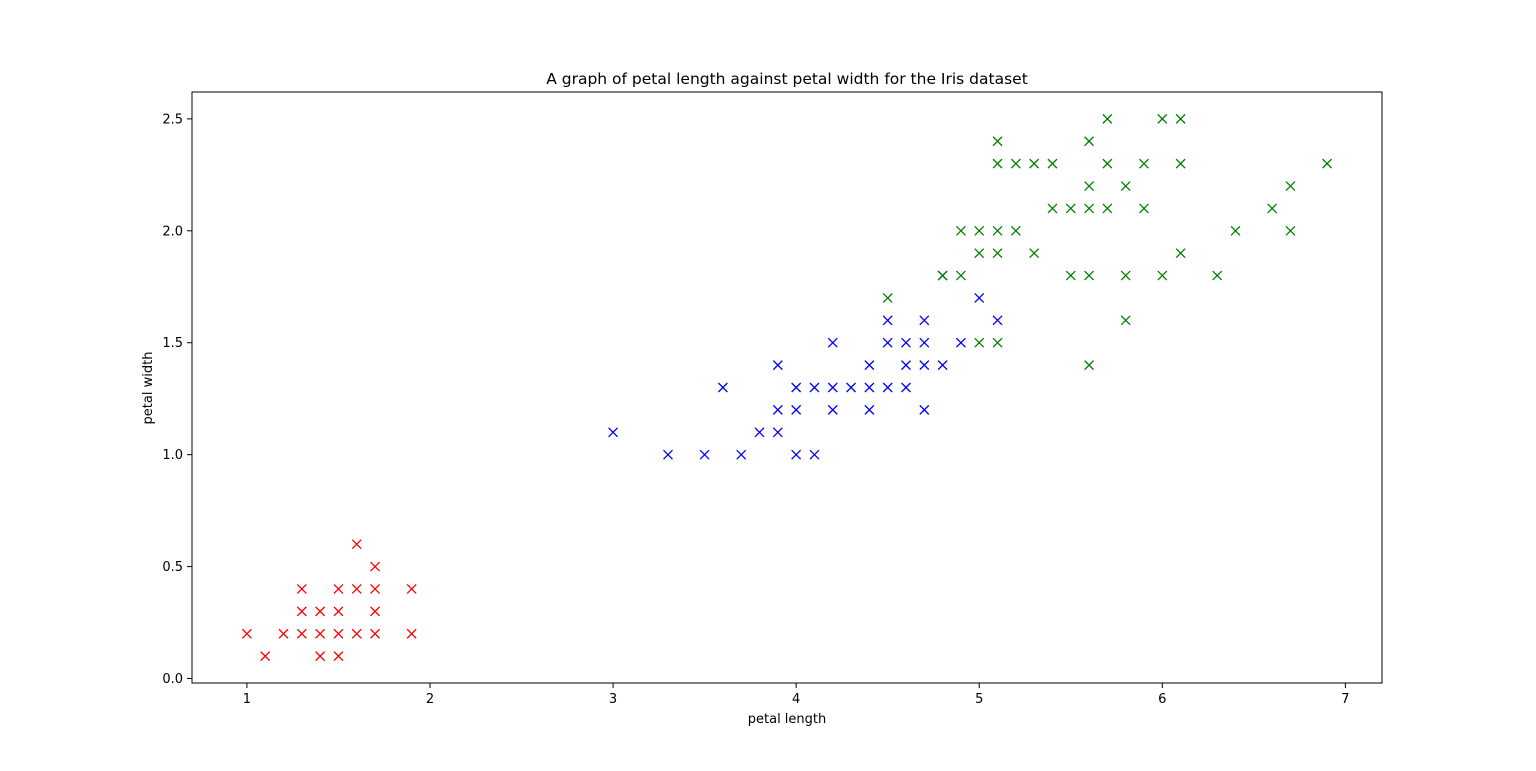 The height and width of the screenshot is (771, 1536). What do you see at coordinates (172, 455) in the screenshot?
I see `y-tick-label: 1.0` at bounding box center [172, 455].